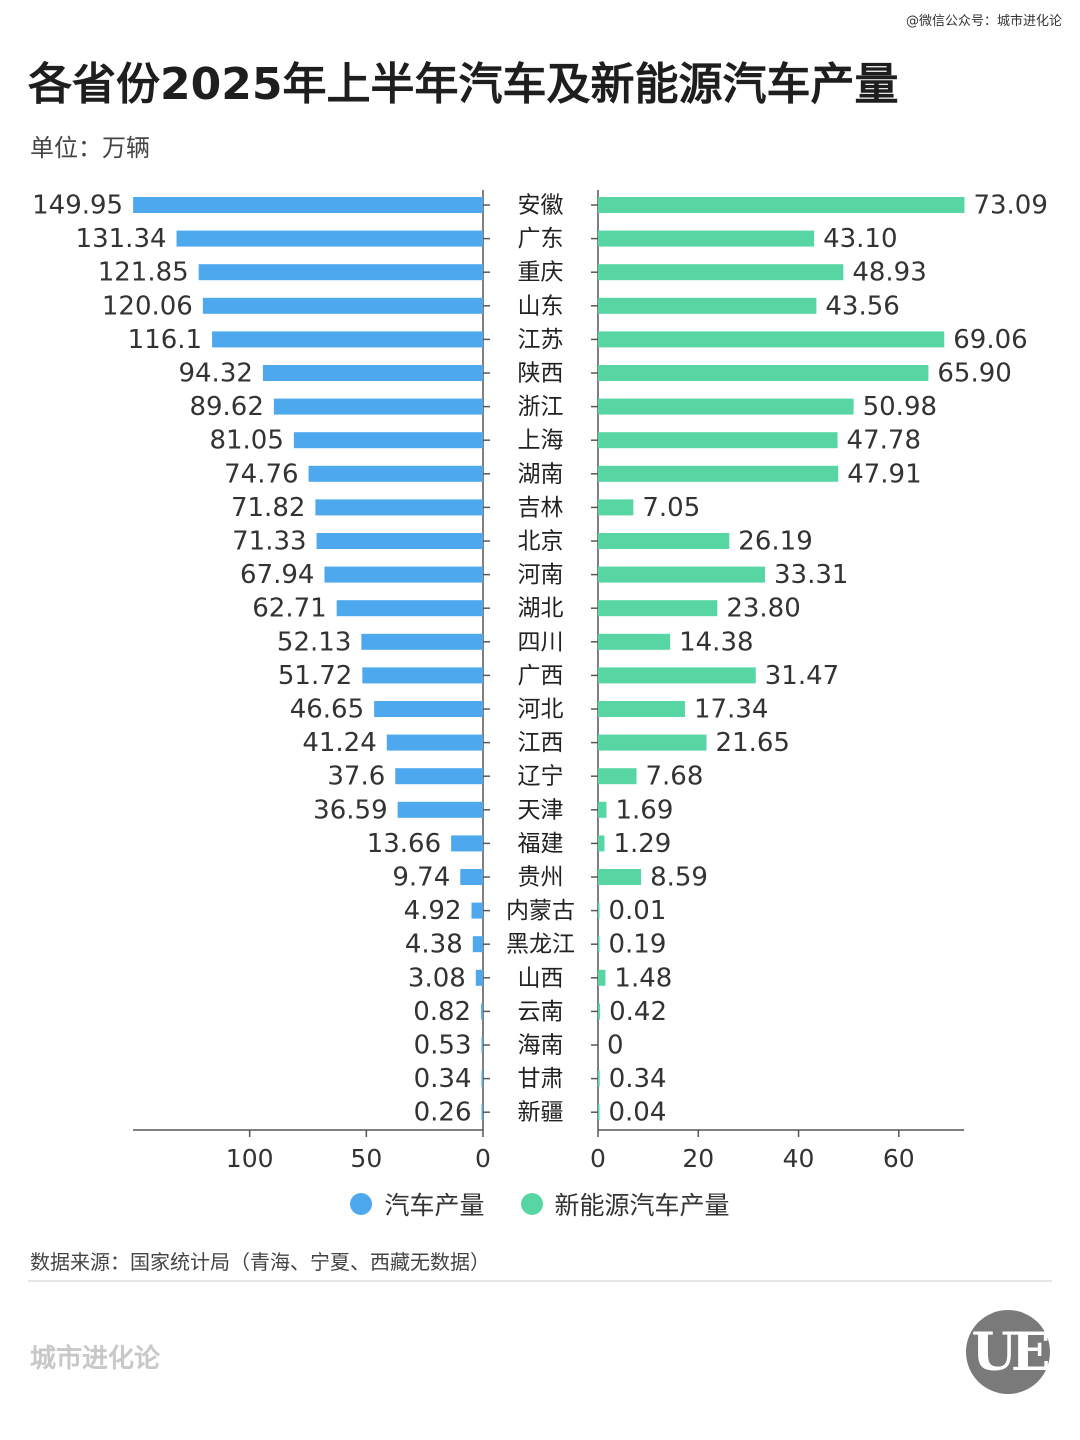 The height and width of the screenshot is (1440, 1080). I want to click on nev-value-label: 33.31, so click(811, 575).